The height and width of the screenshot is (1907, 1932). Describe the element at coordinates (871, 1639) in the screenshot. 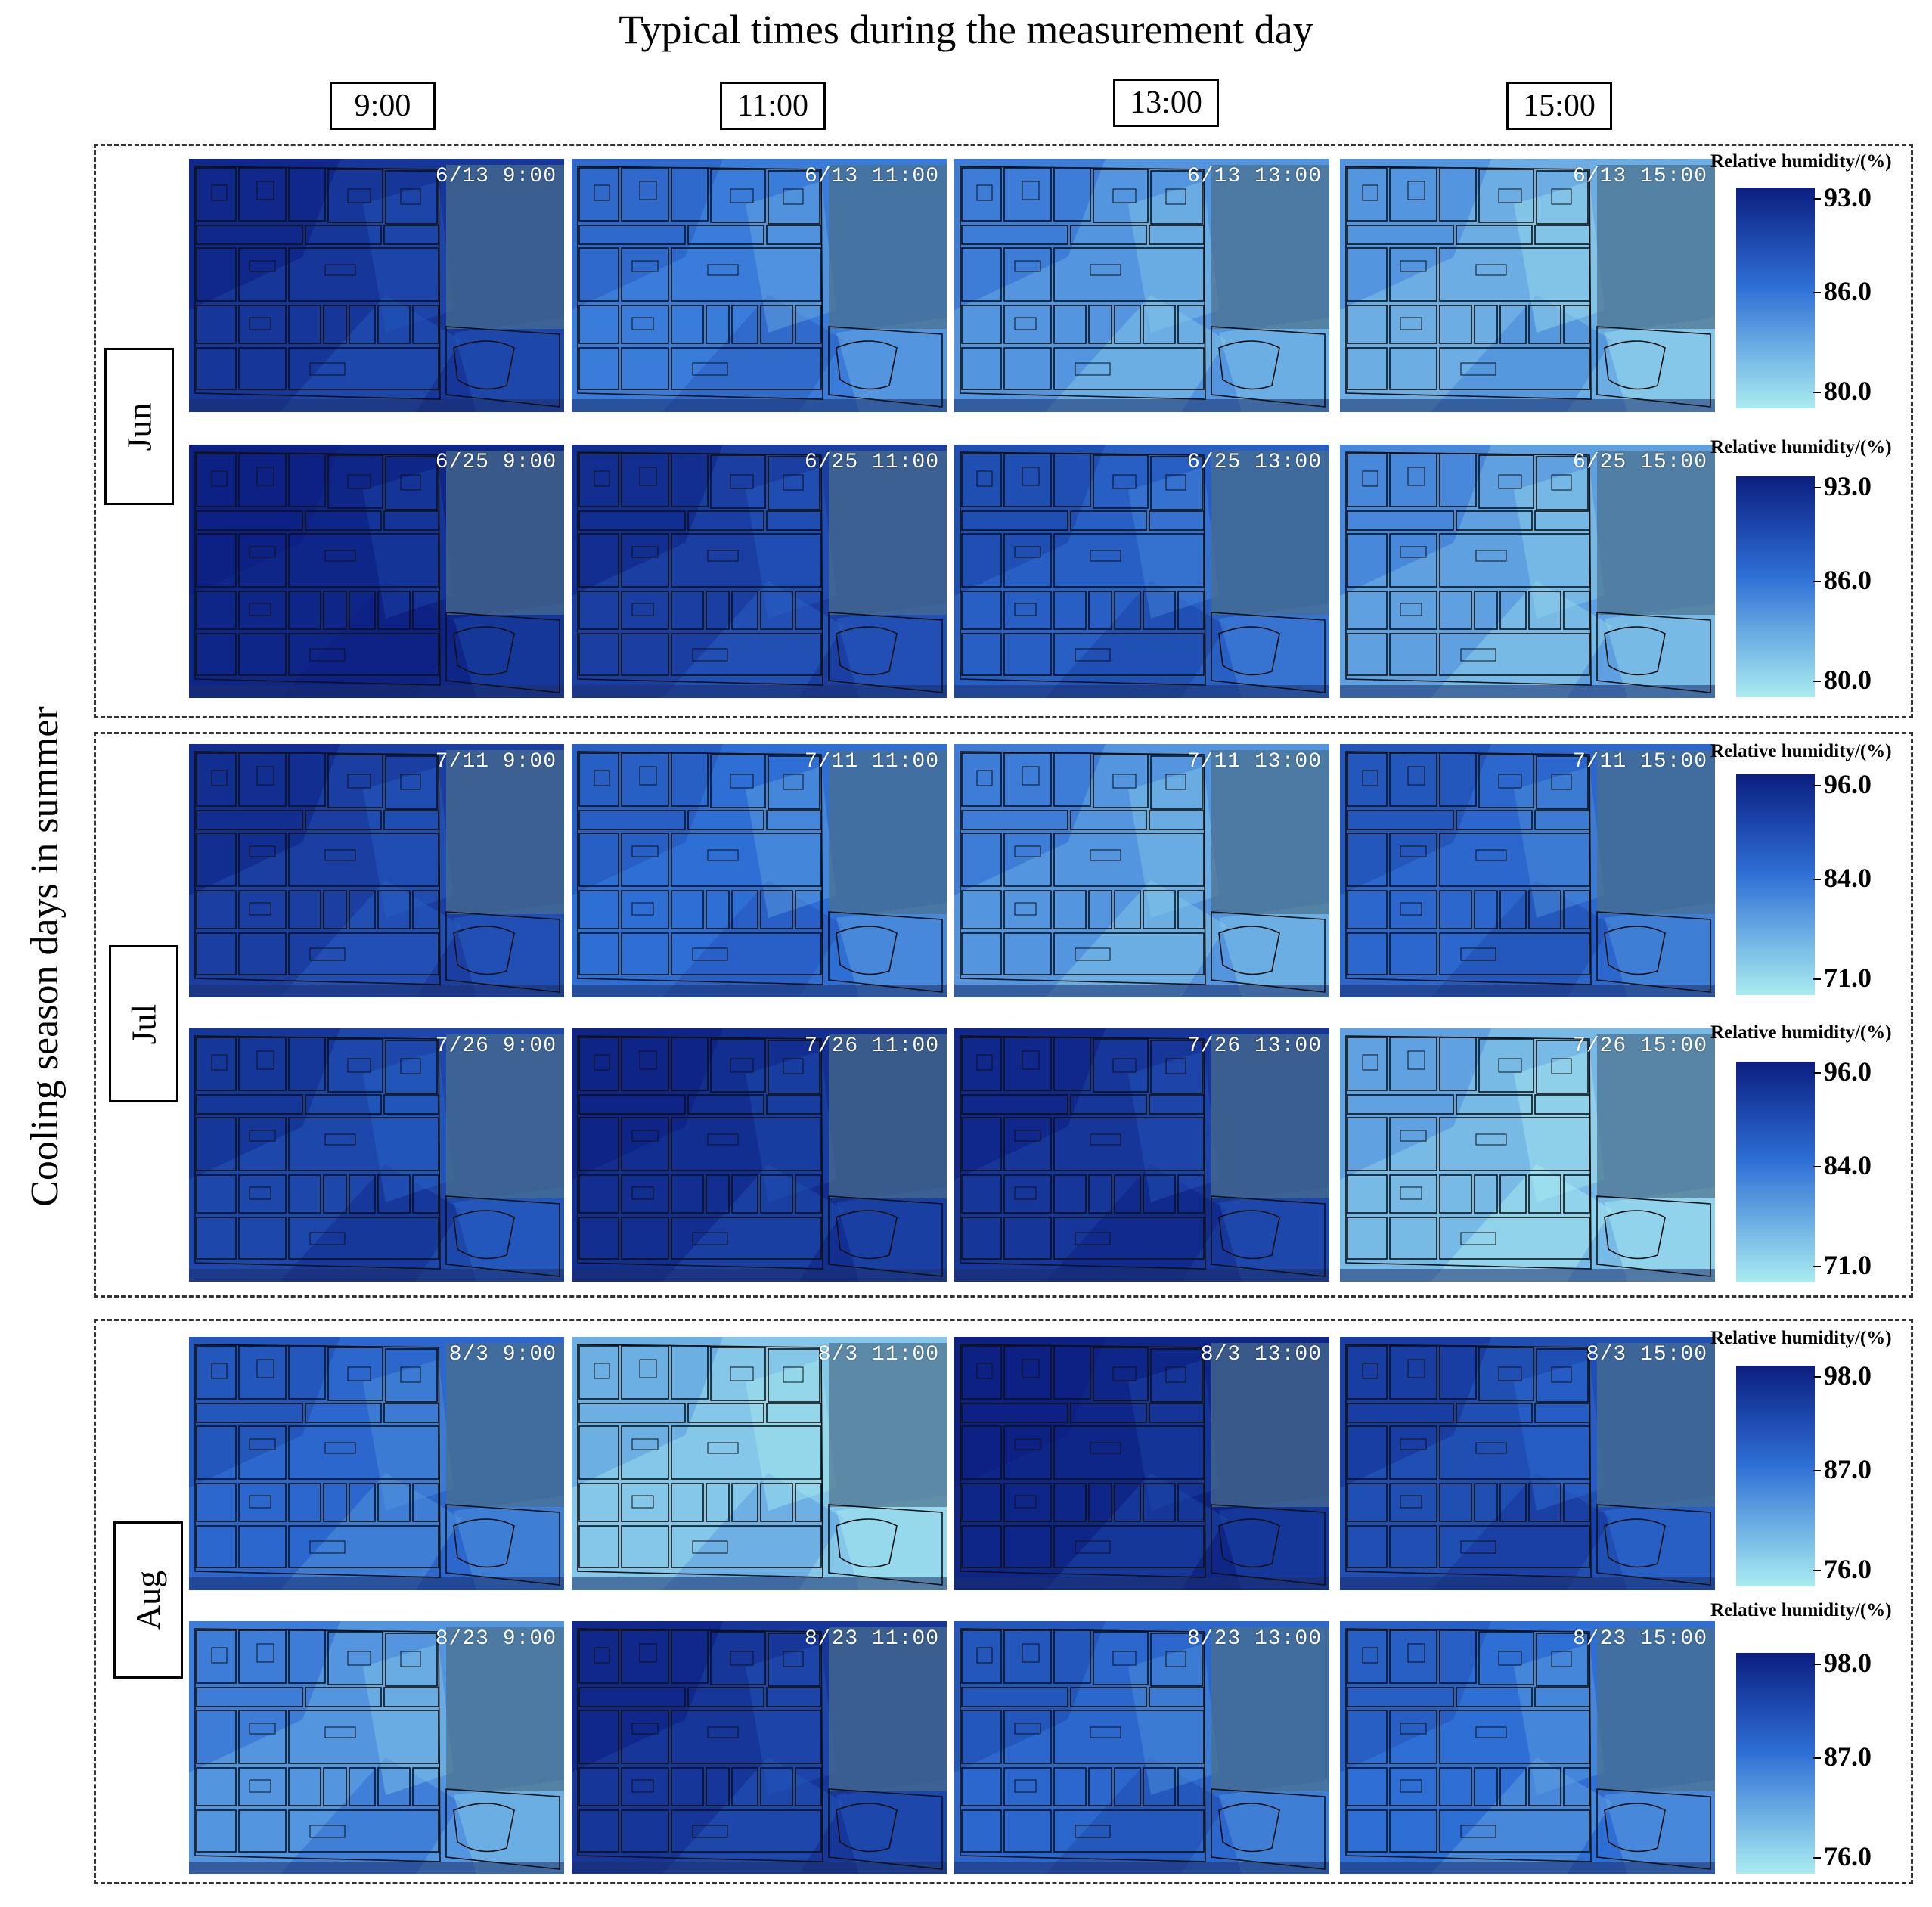

I see `panel-date-label: 8/23 11:00` at that location.